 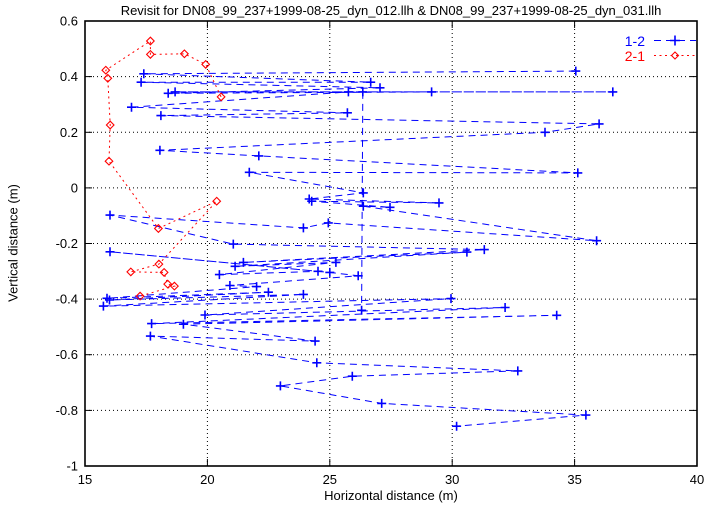 What do you see at coordinates (69, 132) in the screenshot?
I see `y-tick-label: 0.2` at bounding box center [69, 132].